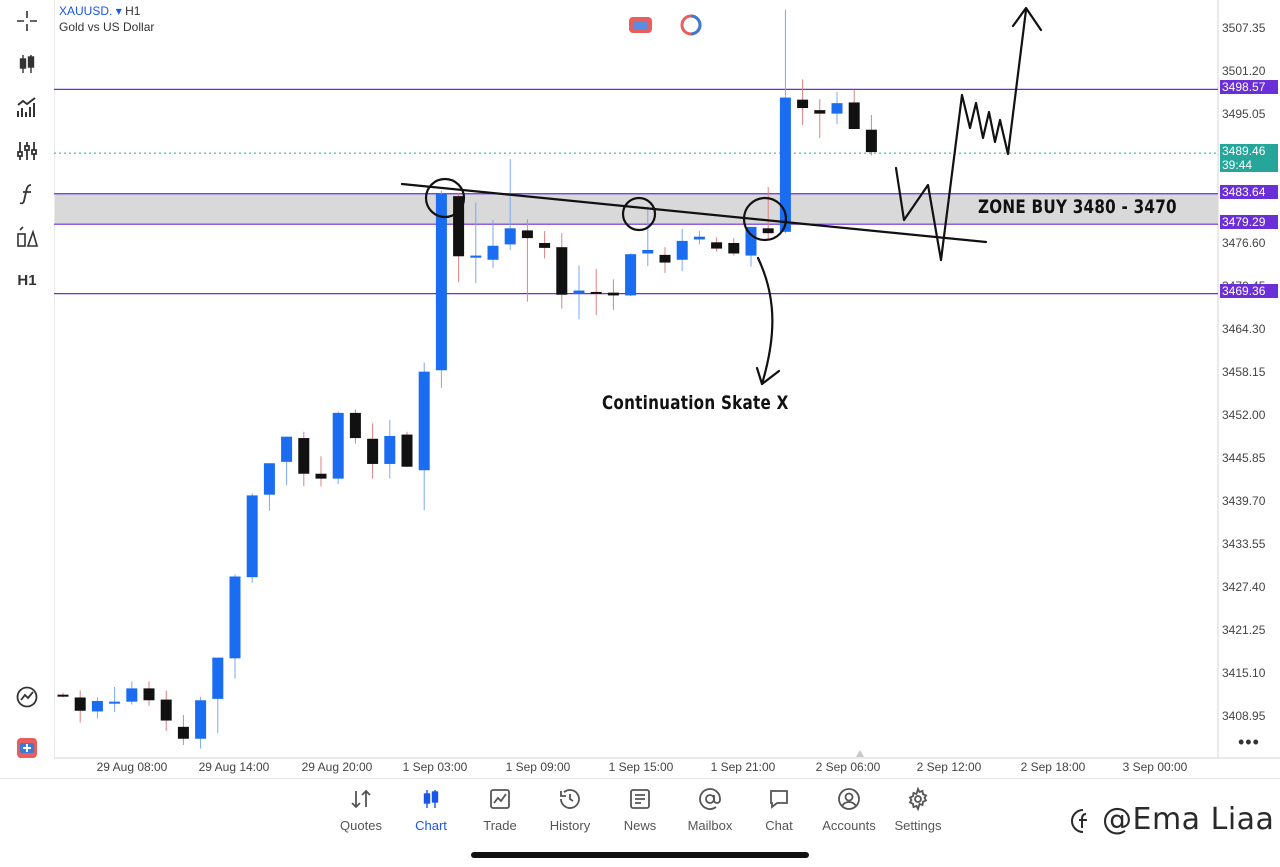  What do you see at coordinates (1244, 329) in the screenshot?
I see `y-tick-label: 3464.30` at bounding box center [1244, 329].